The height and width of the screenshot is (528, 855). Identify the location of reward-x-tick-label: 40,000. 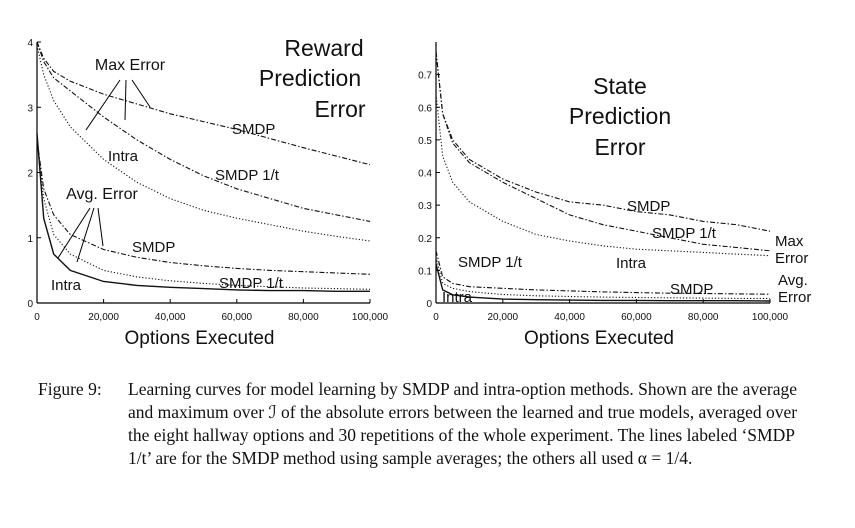
(170, 317).